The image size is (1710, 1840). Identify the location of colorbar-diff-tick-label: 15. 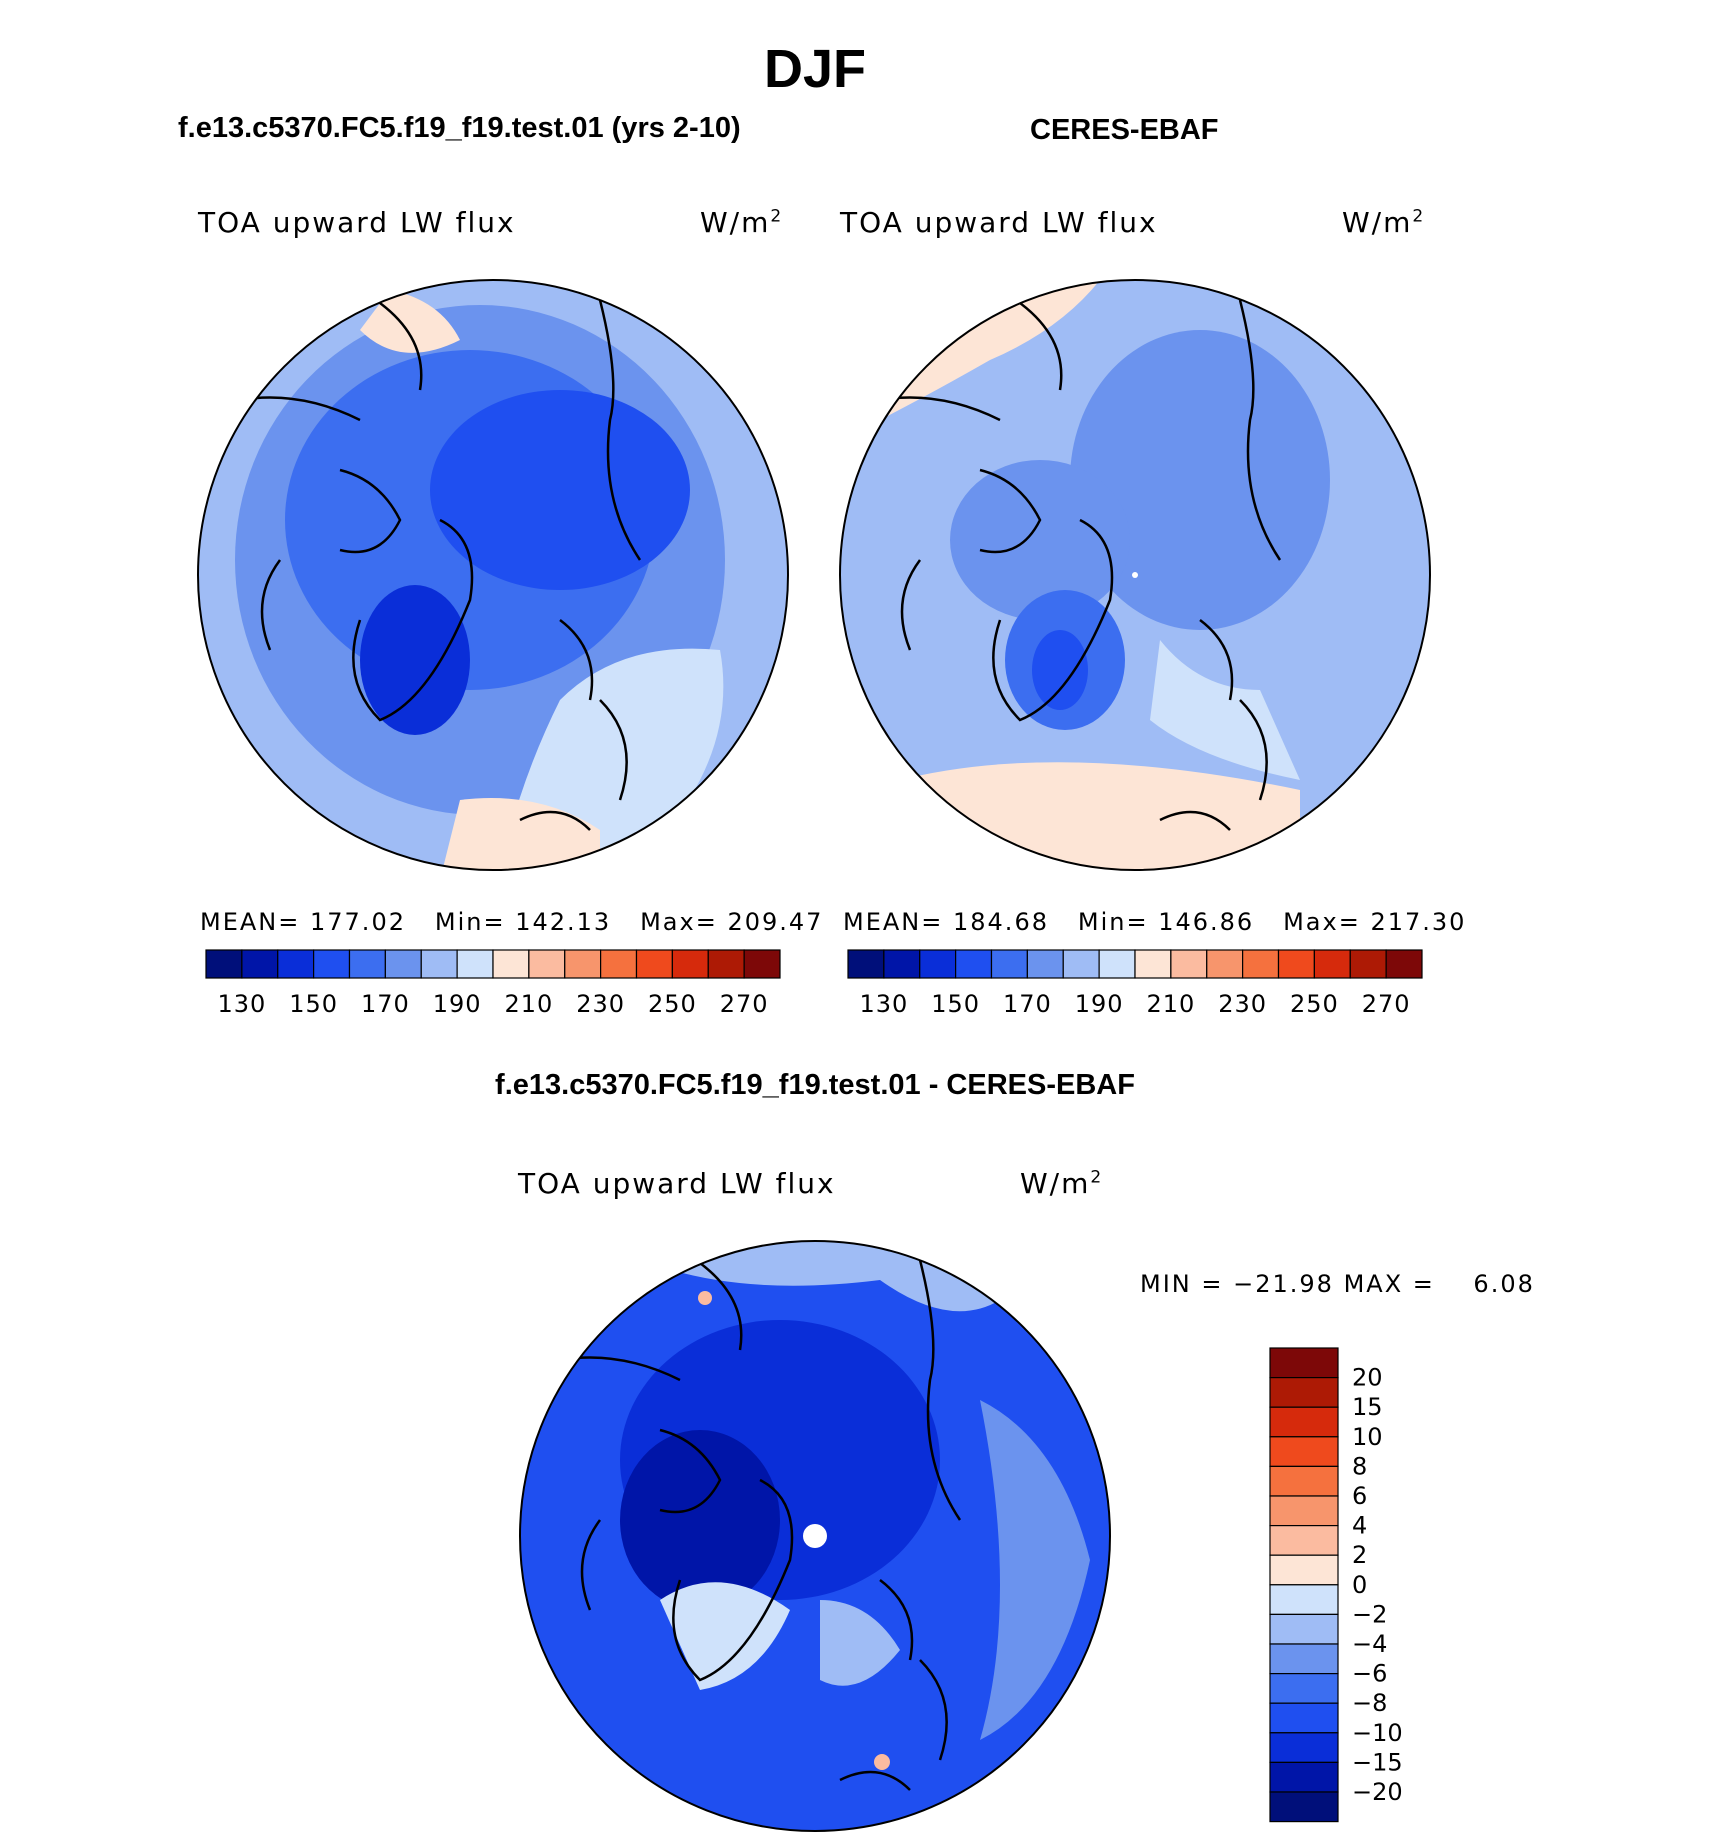
(1367, 1407).